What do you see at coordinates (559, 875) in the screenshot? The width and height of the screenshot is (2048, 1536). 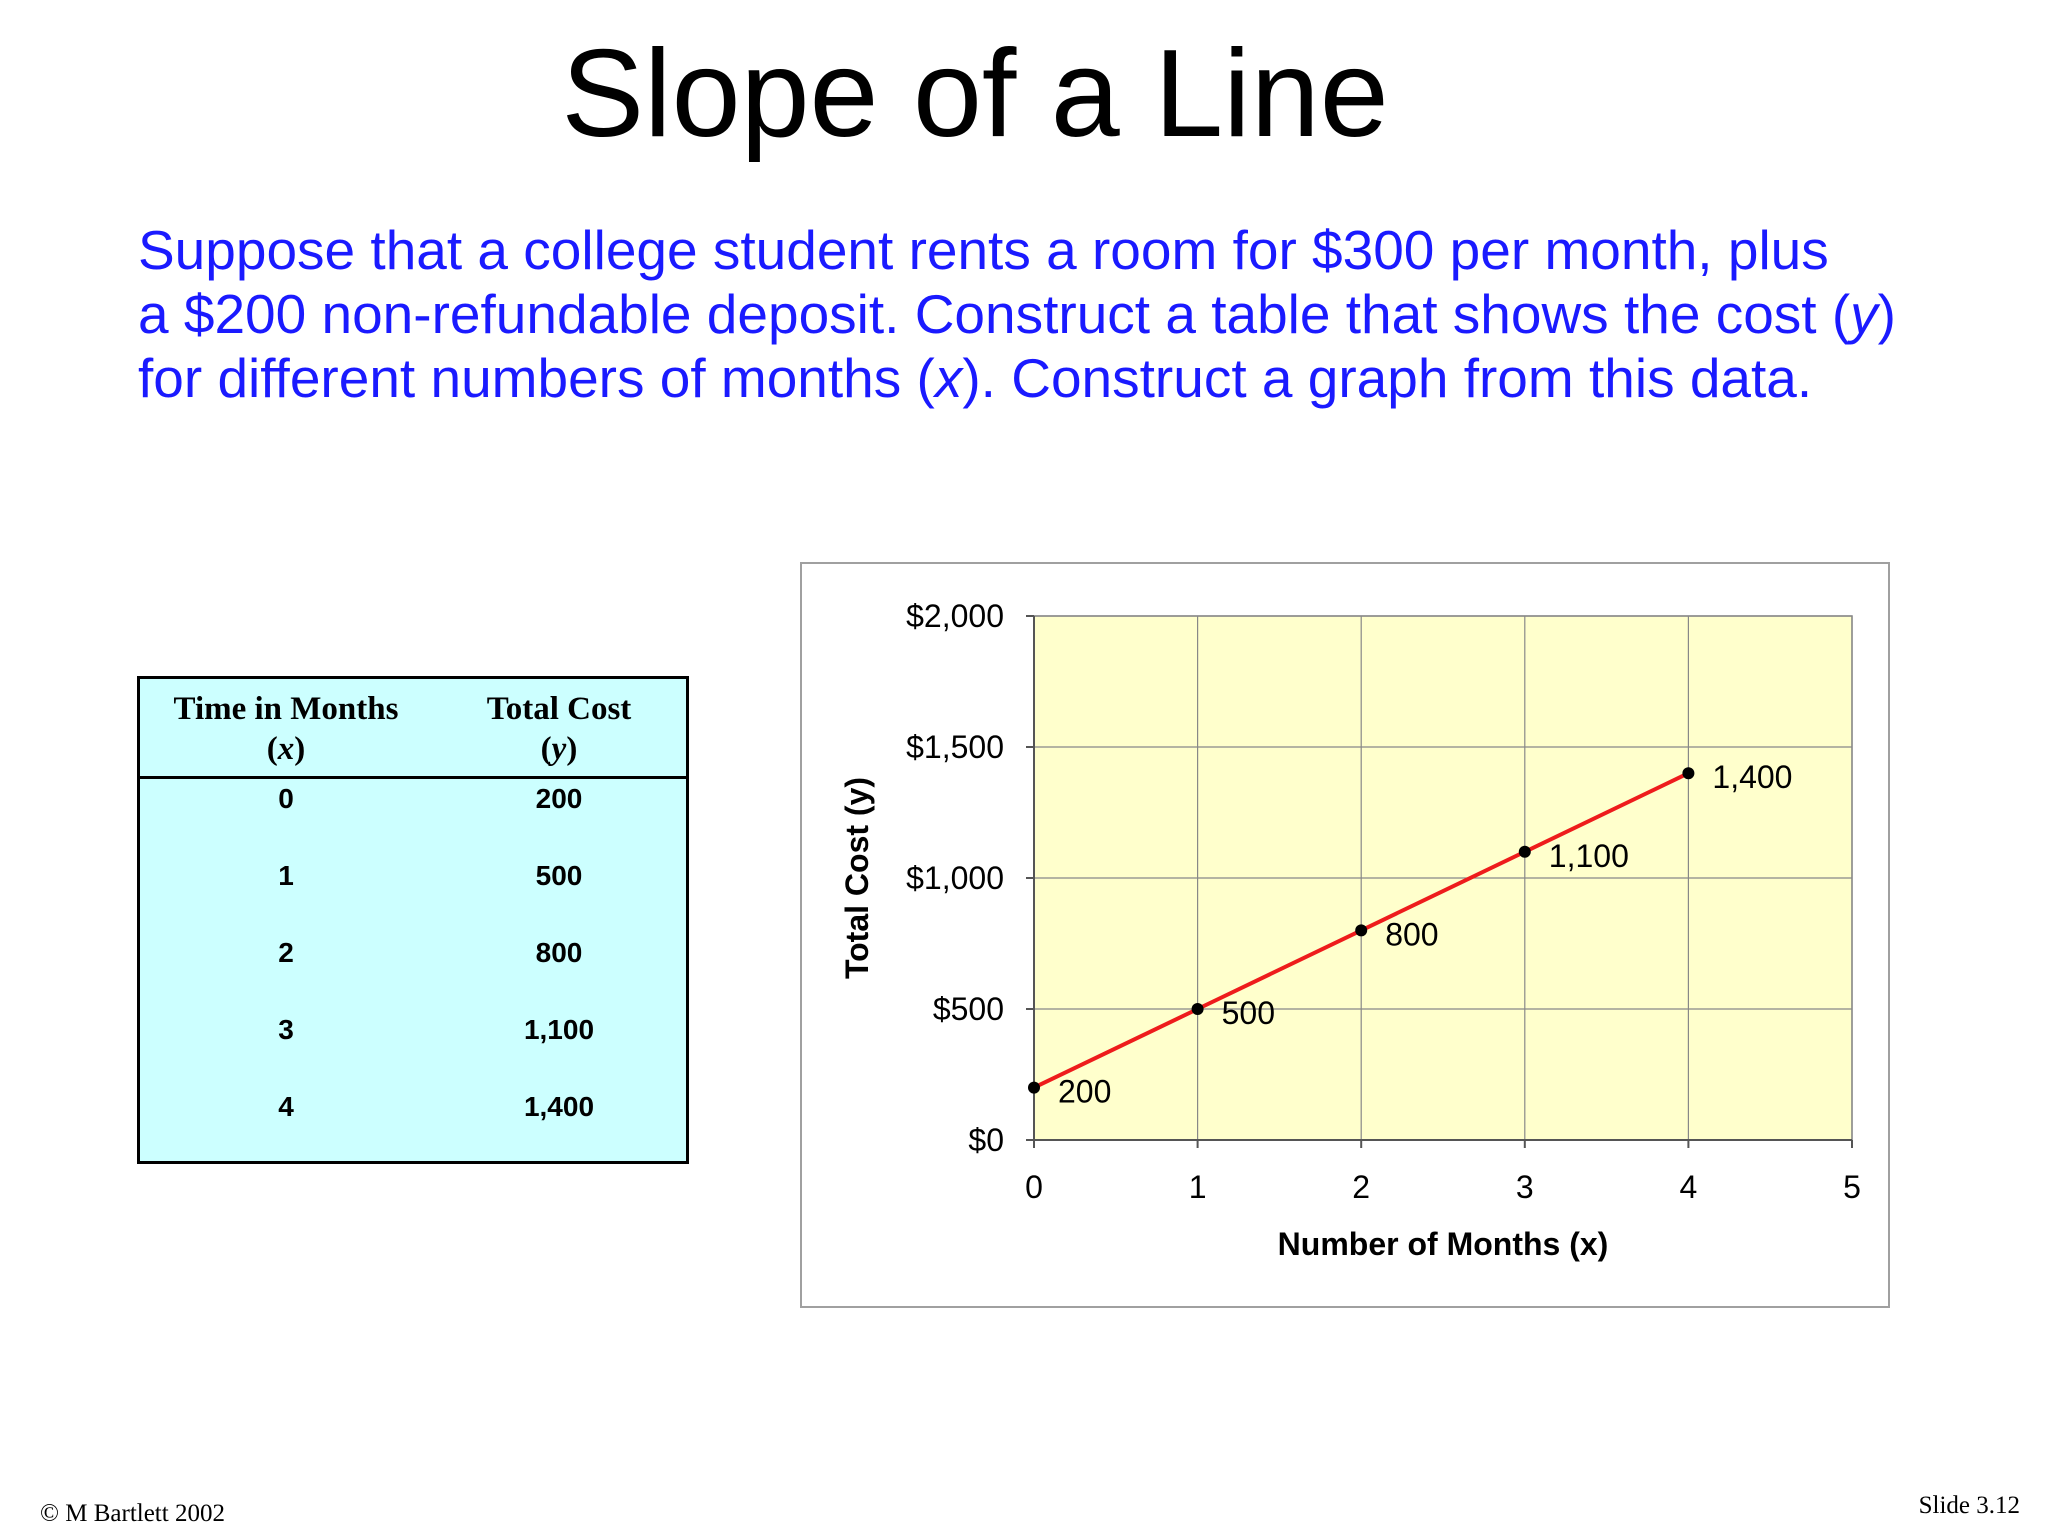 I see `table-cell-y: 500` at bounding box center [559, 875].